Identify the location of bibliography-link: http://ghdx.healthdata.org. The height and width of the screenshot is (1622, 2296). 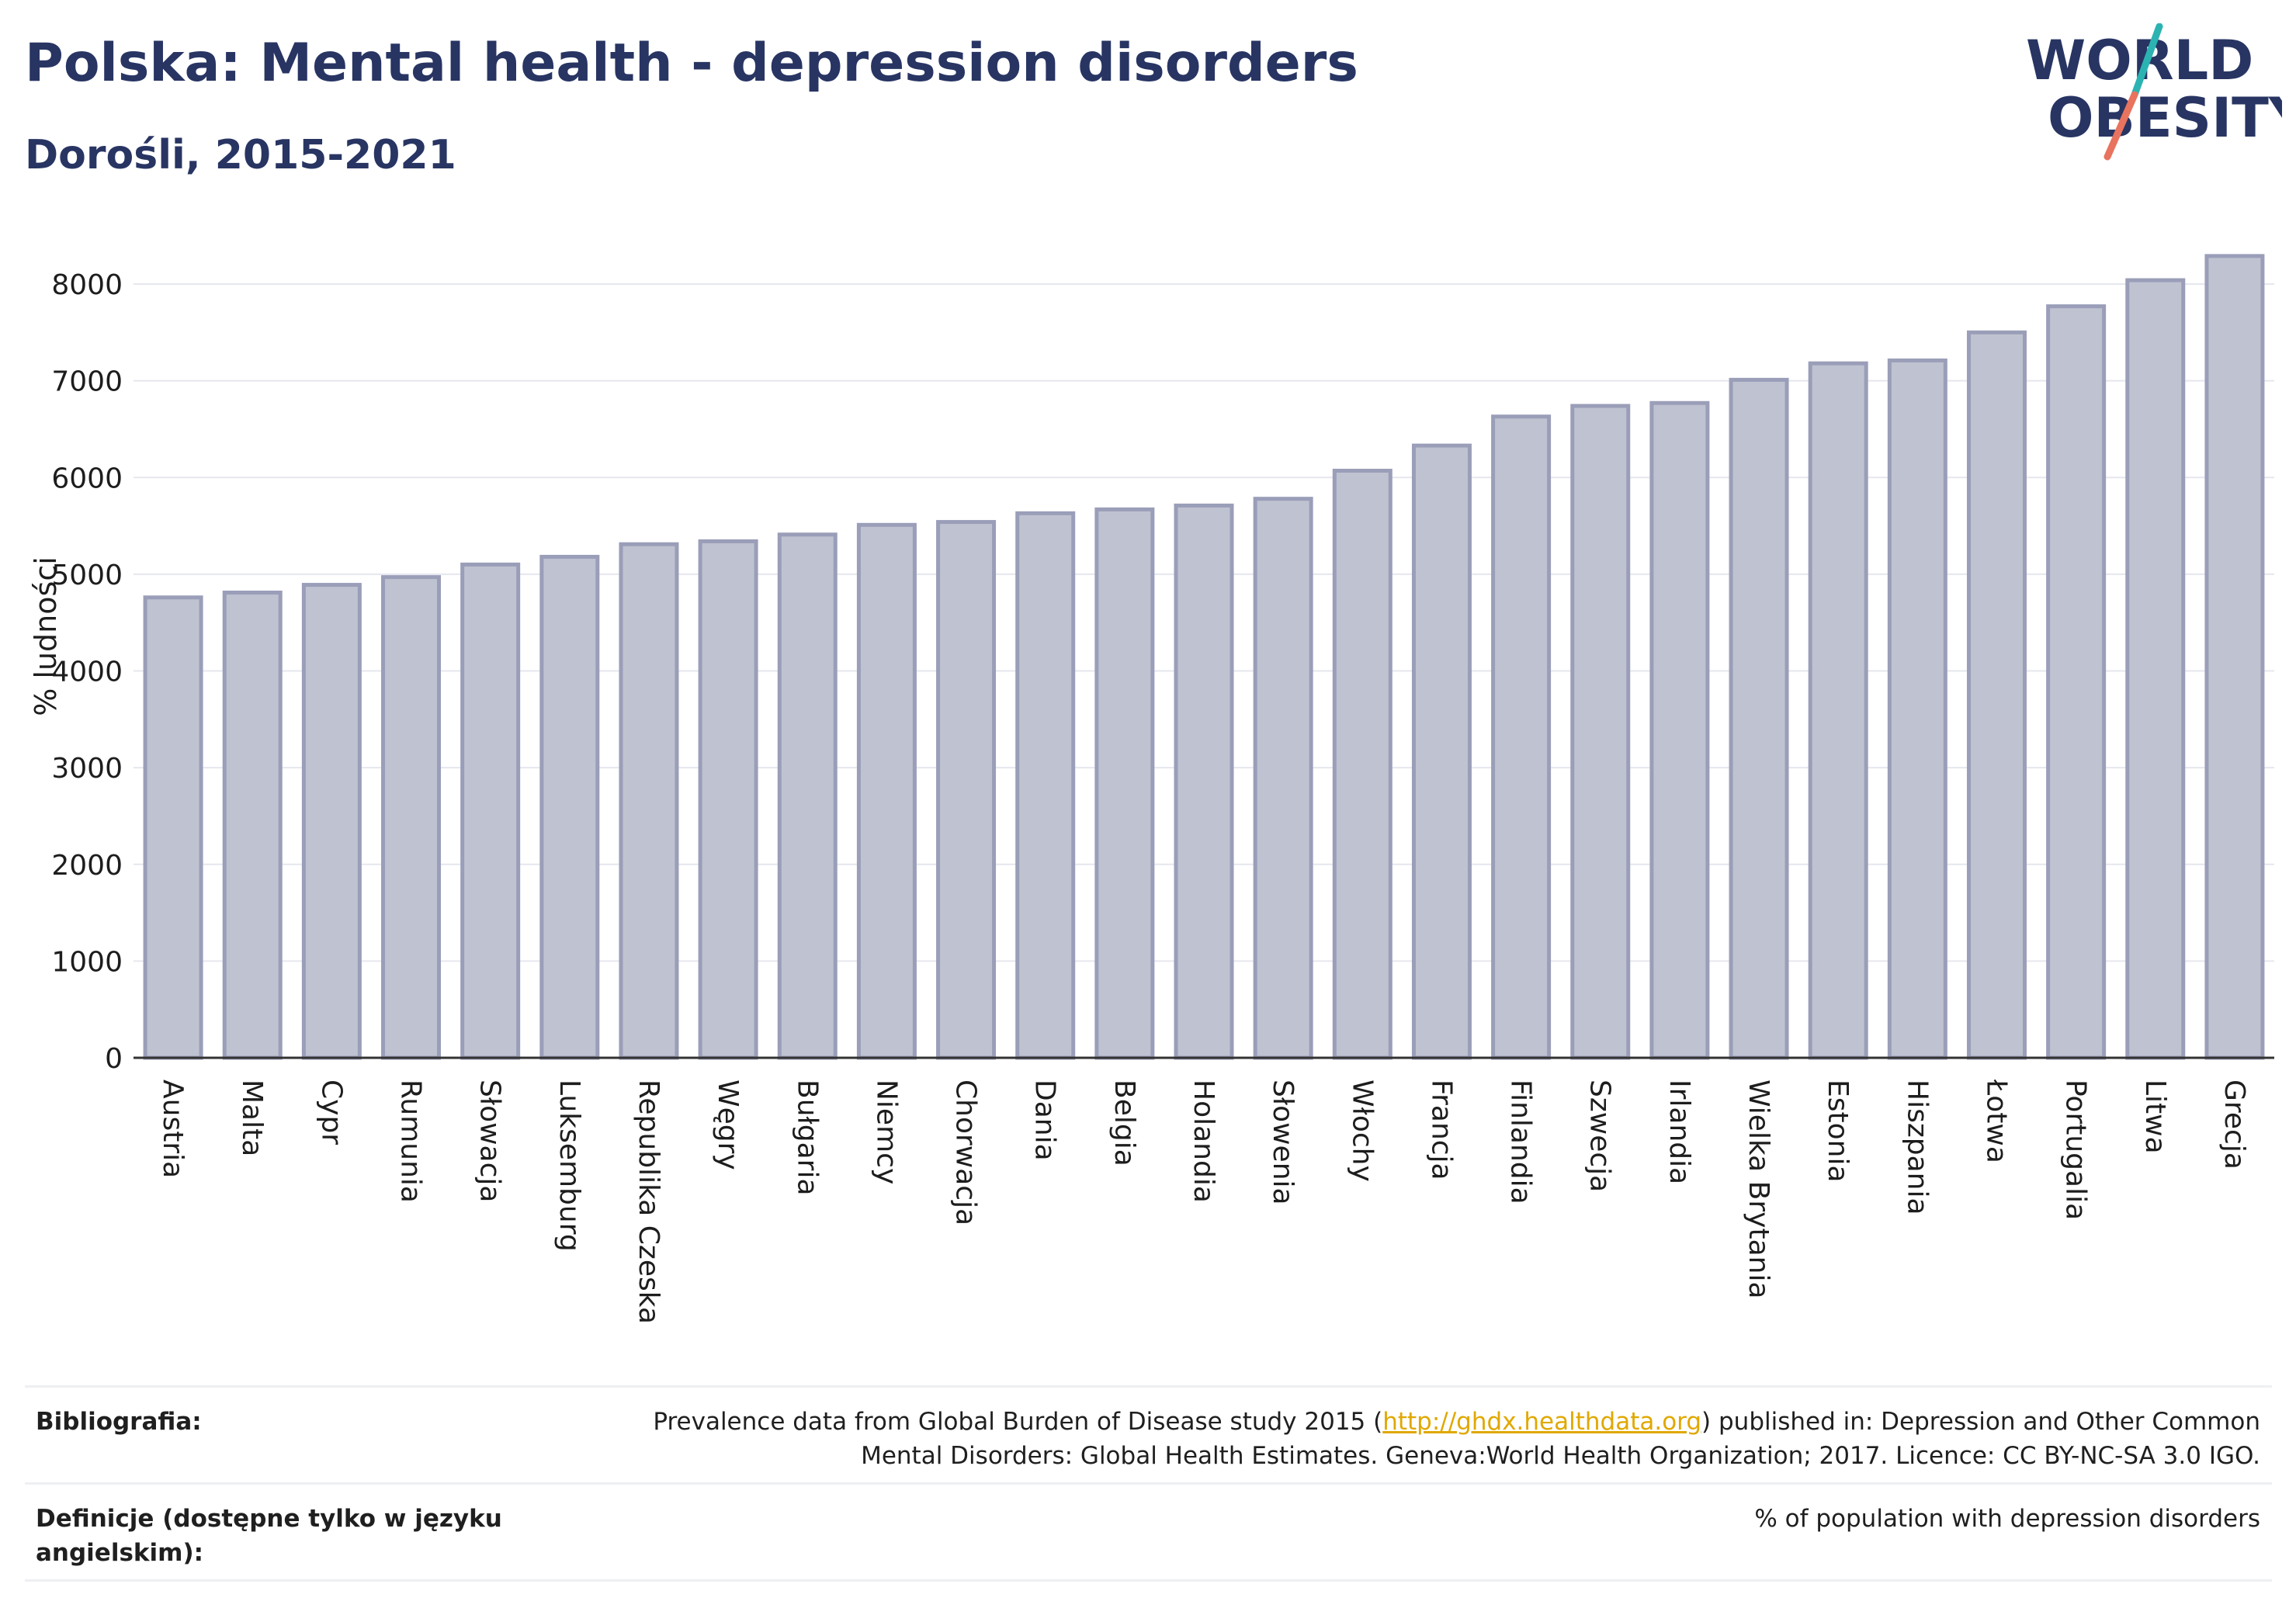
(1542, 1422).